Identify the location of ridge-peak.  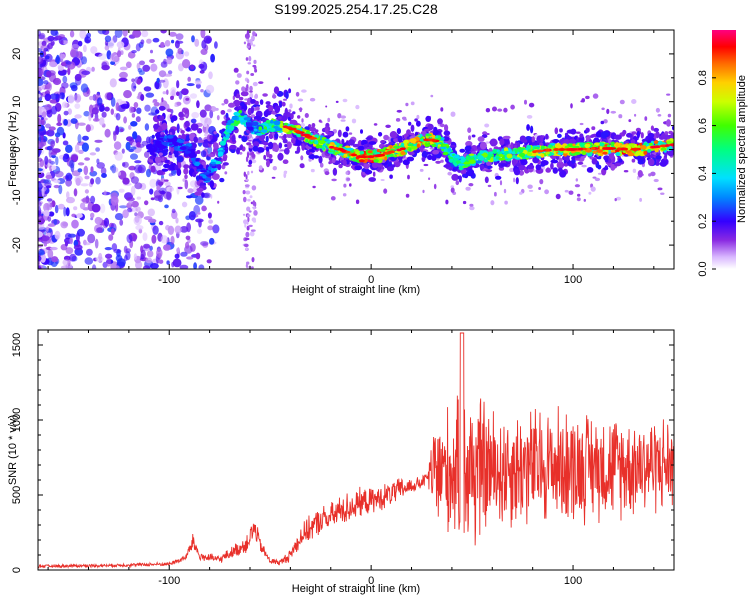
(289, 128).